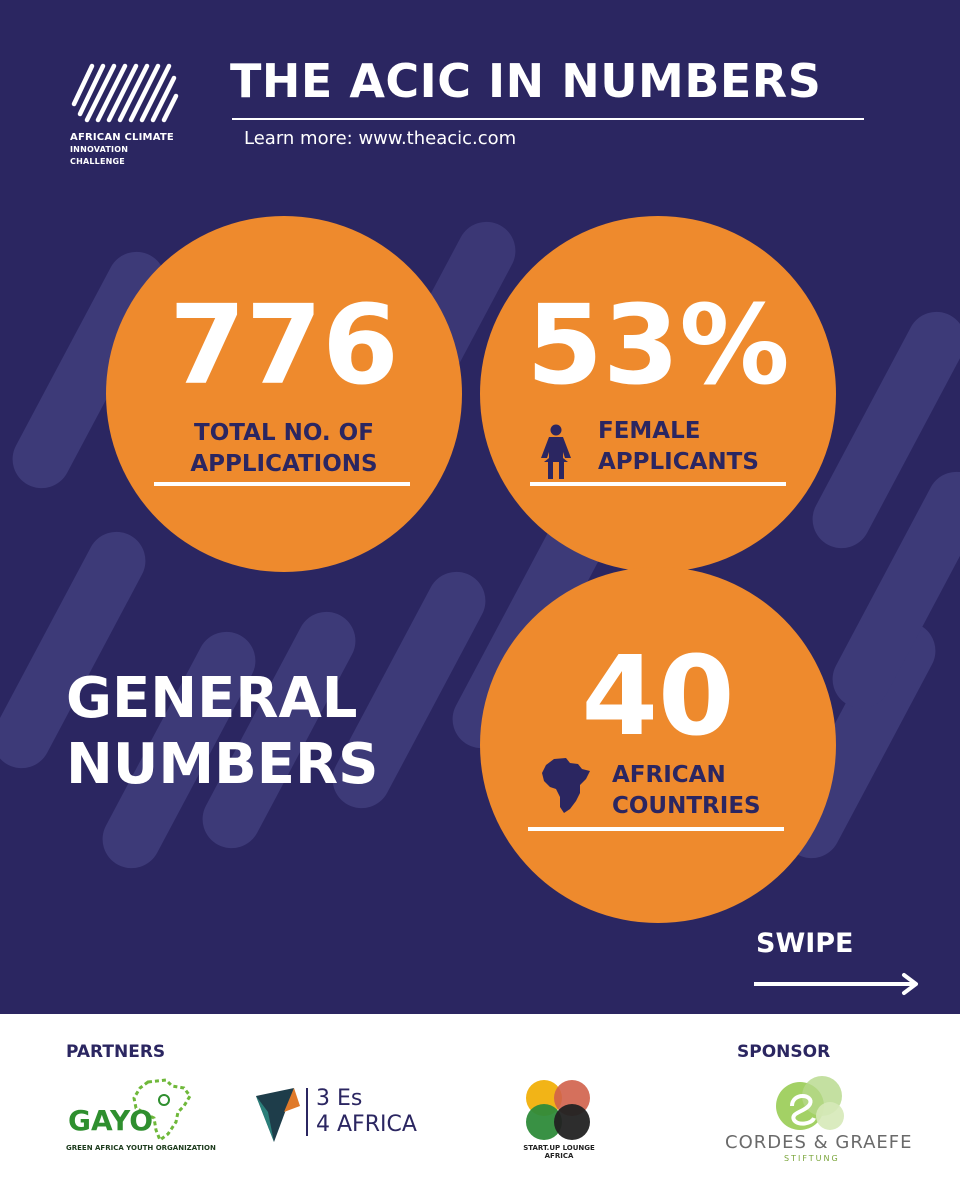  What do you see at coordinates (222, 764) in the screenshot?
I see `section-heading-line2: NUMBERS` at bounding box center [222, 764].